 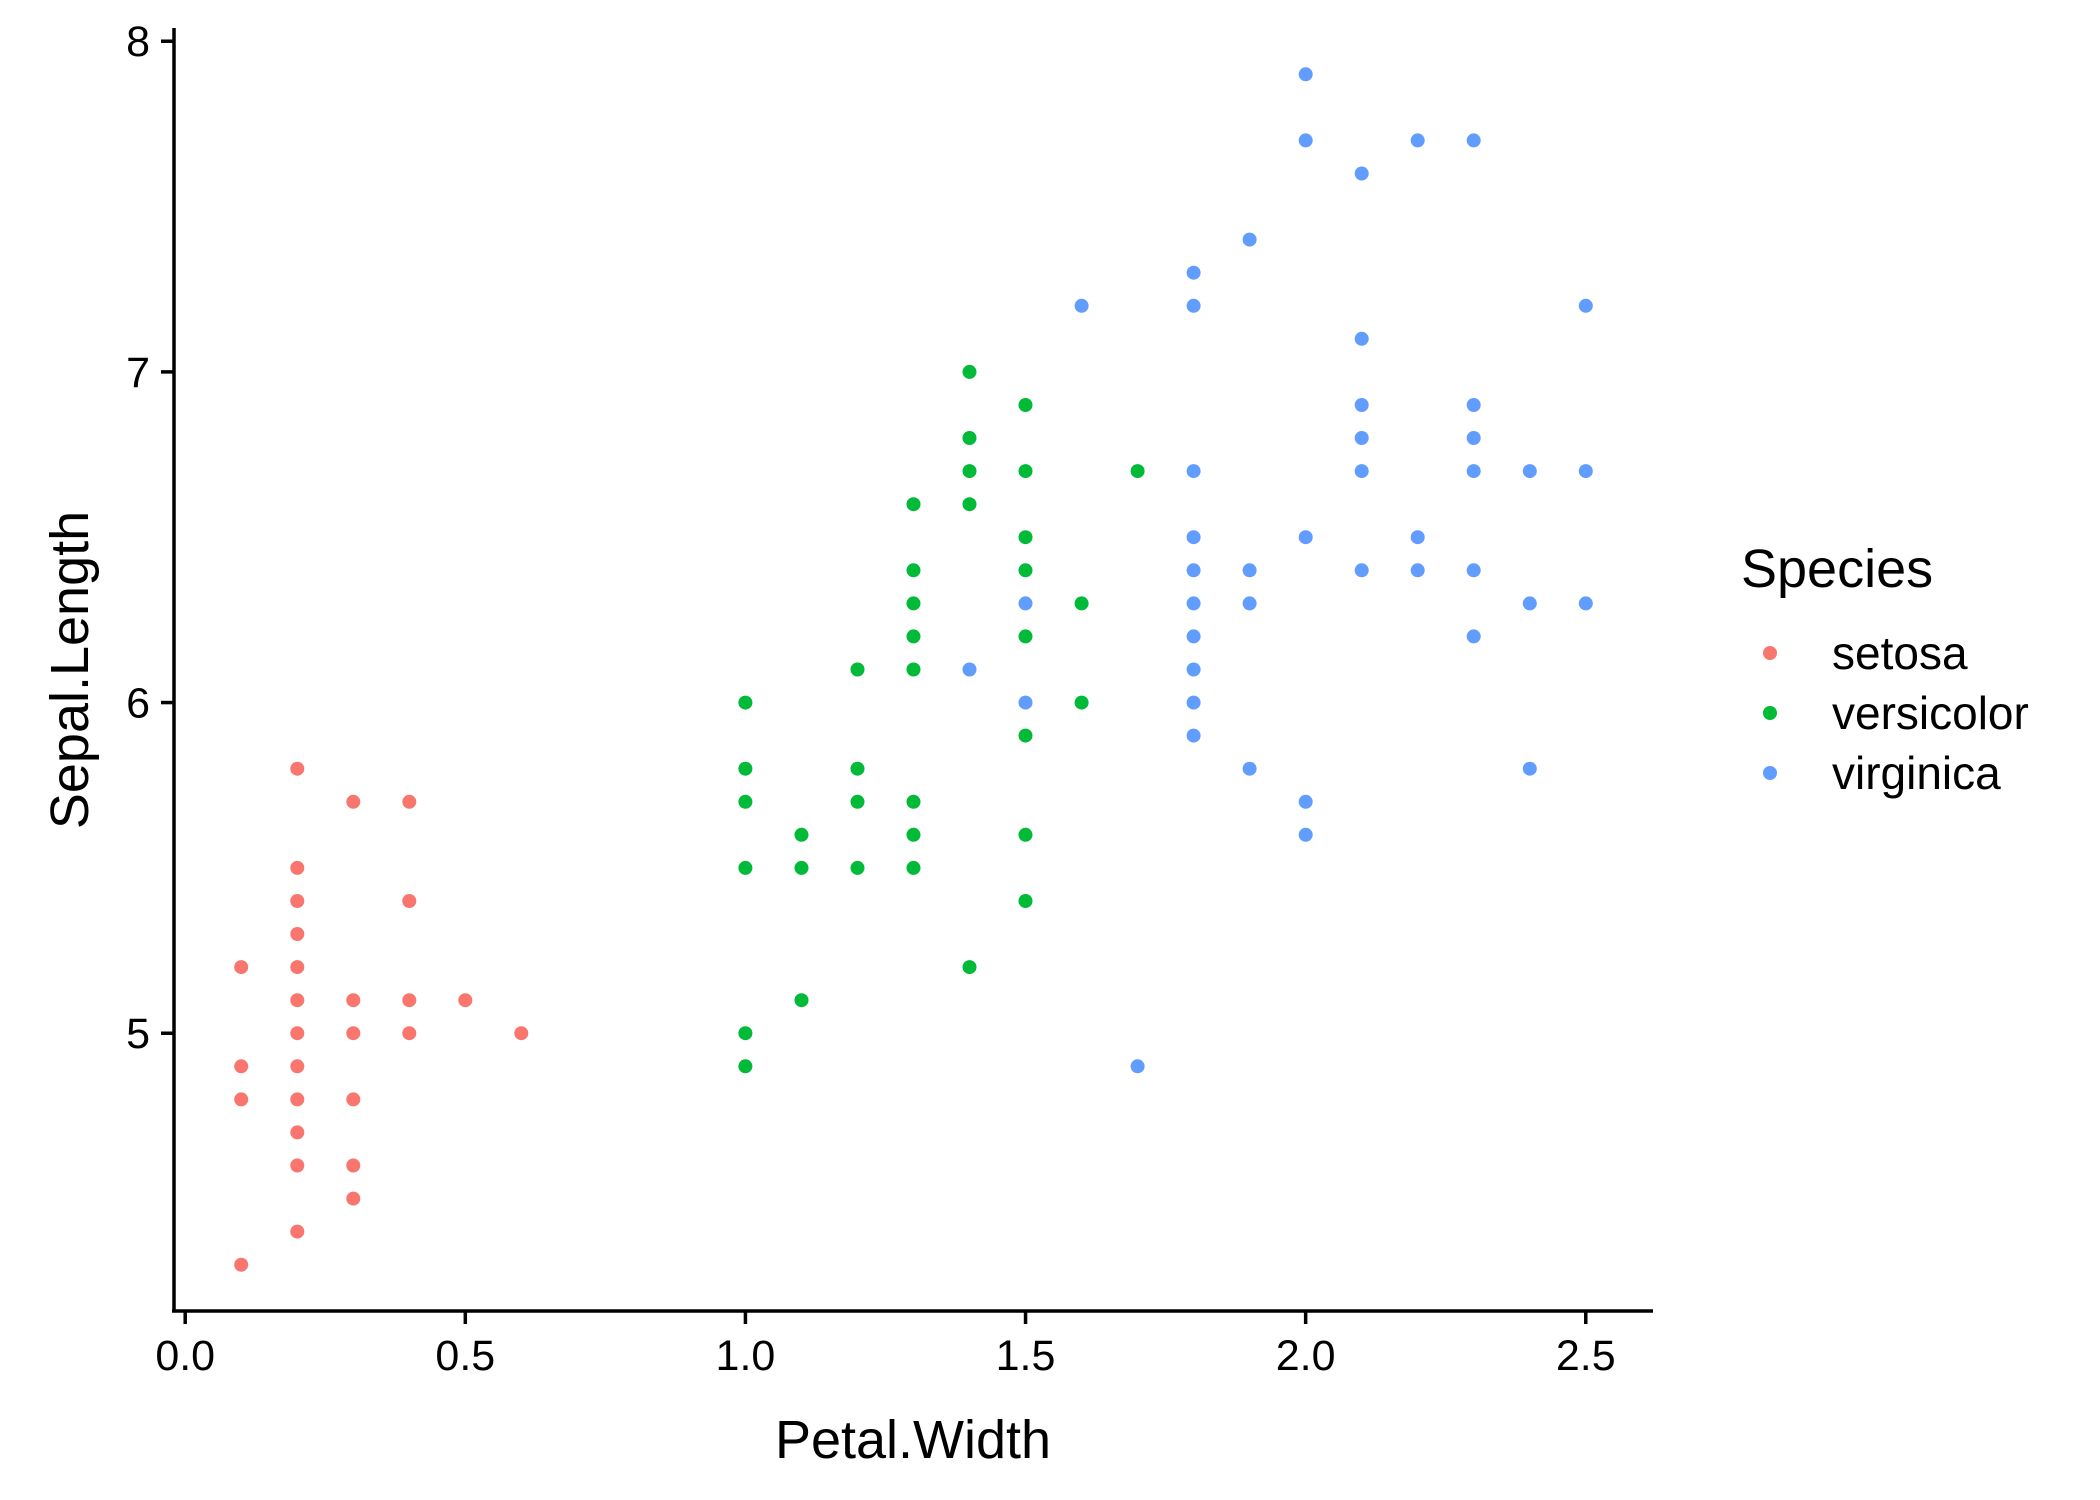 I want to click on legend: Species setosa versicolor virginica, so click(x=1885, y=669).